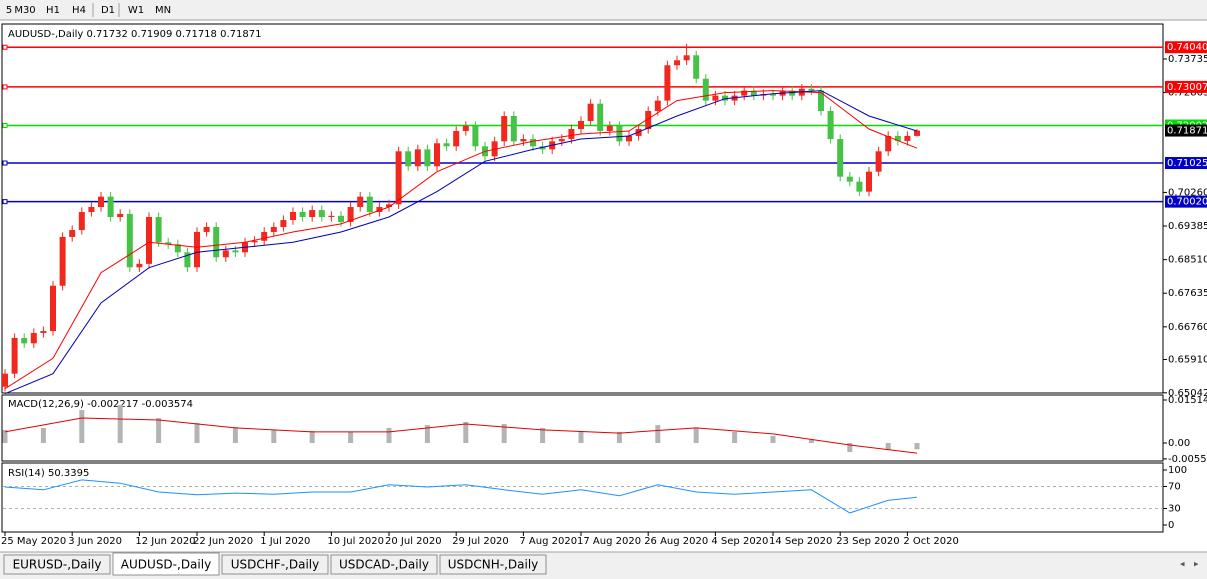 This screenshot has width=1207, height=579. What do you see at coordinates (1177, 470) in the screenshot?
I see `y-tick-label: 100` at bounding box center [1177, 470].